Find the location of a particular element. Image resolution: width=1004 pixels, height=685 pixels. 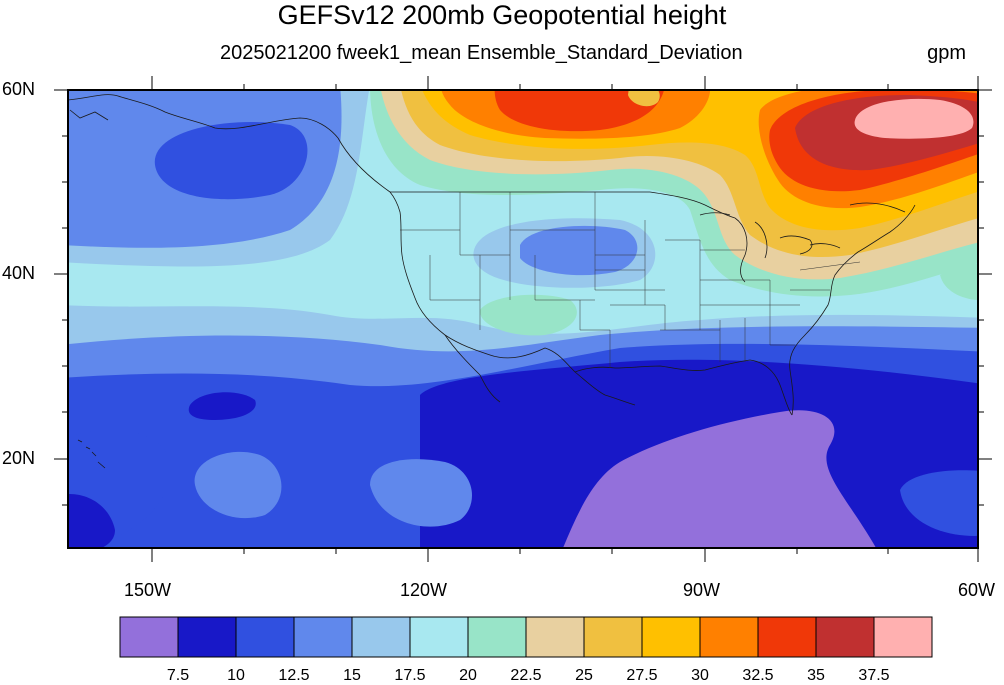

lon-label-150w: 150W is located at coordinates (148, 590).